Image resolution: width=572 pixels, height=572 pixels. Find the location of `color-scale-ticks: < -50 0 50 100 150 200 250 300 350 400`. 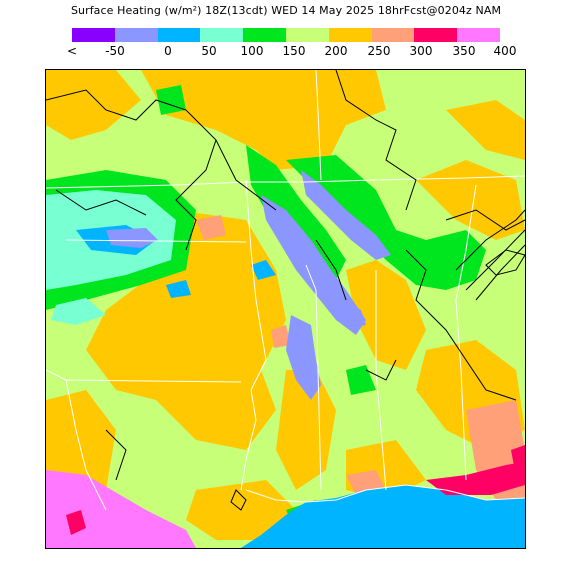

color-scale-ticks: < -50 0 50 100 150 200 250 300 350 400 is located at coordinates (286, 52).